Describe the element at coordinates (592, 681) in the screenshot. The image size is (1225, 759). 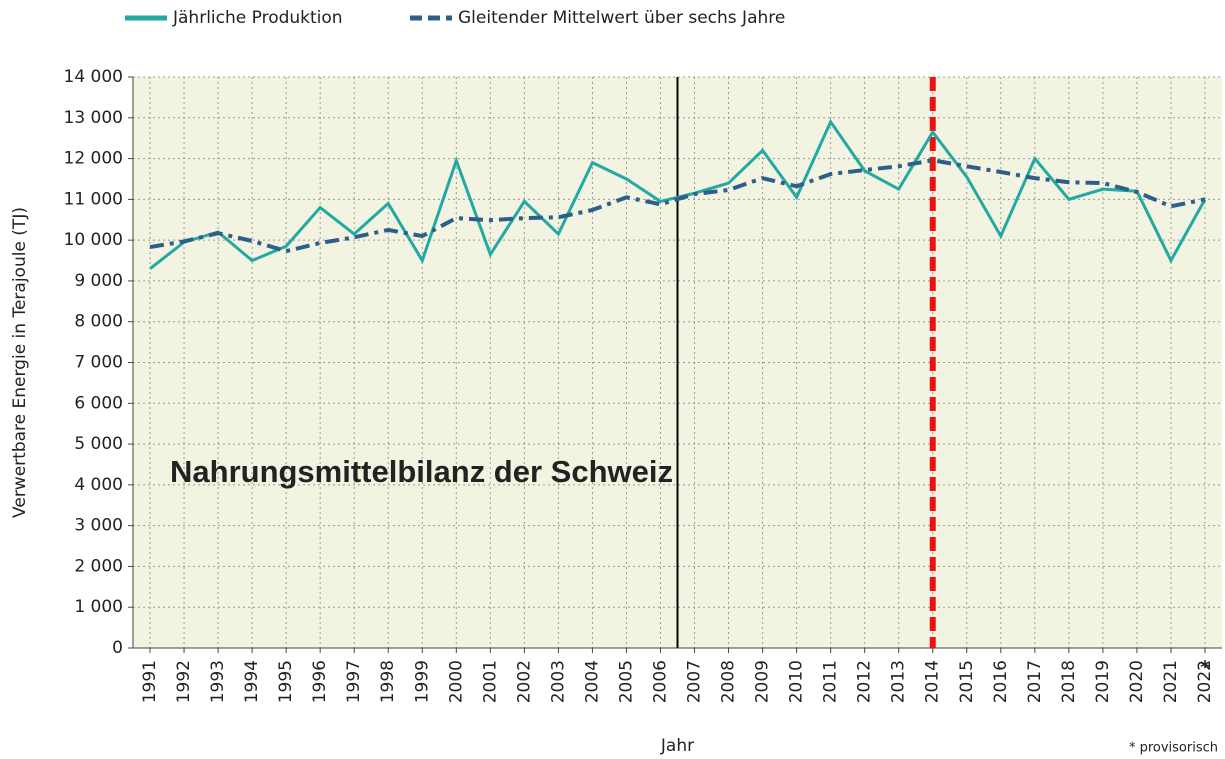
I see `x-tick-label: 2004` at that location.